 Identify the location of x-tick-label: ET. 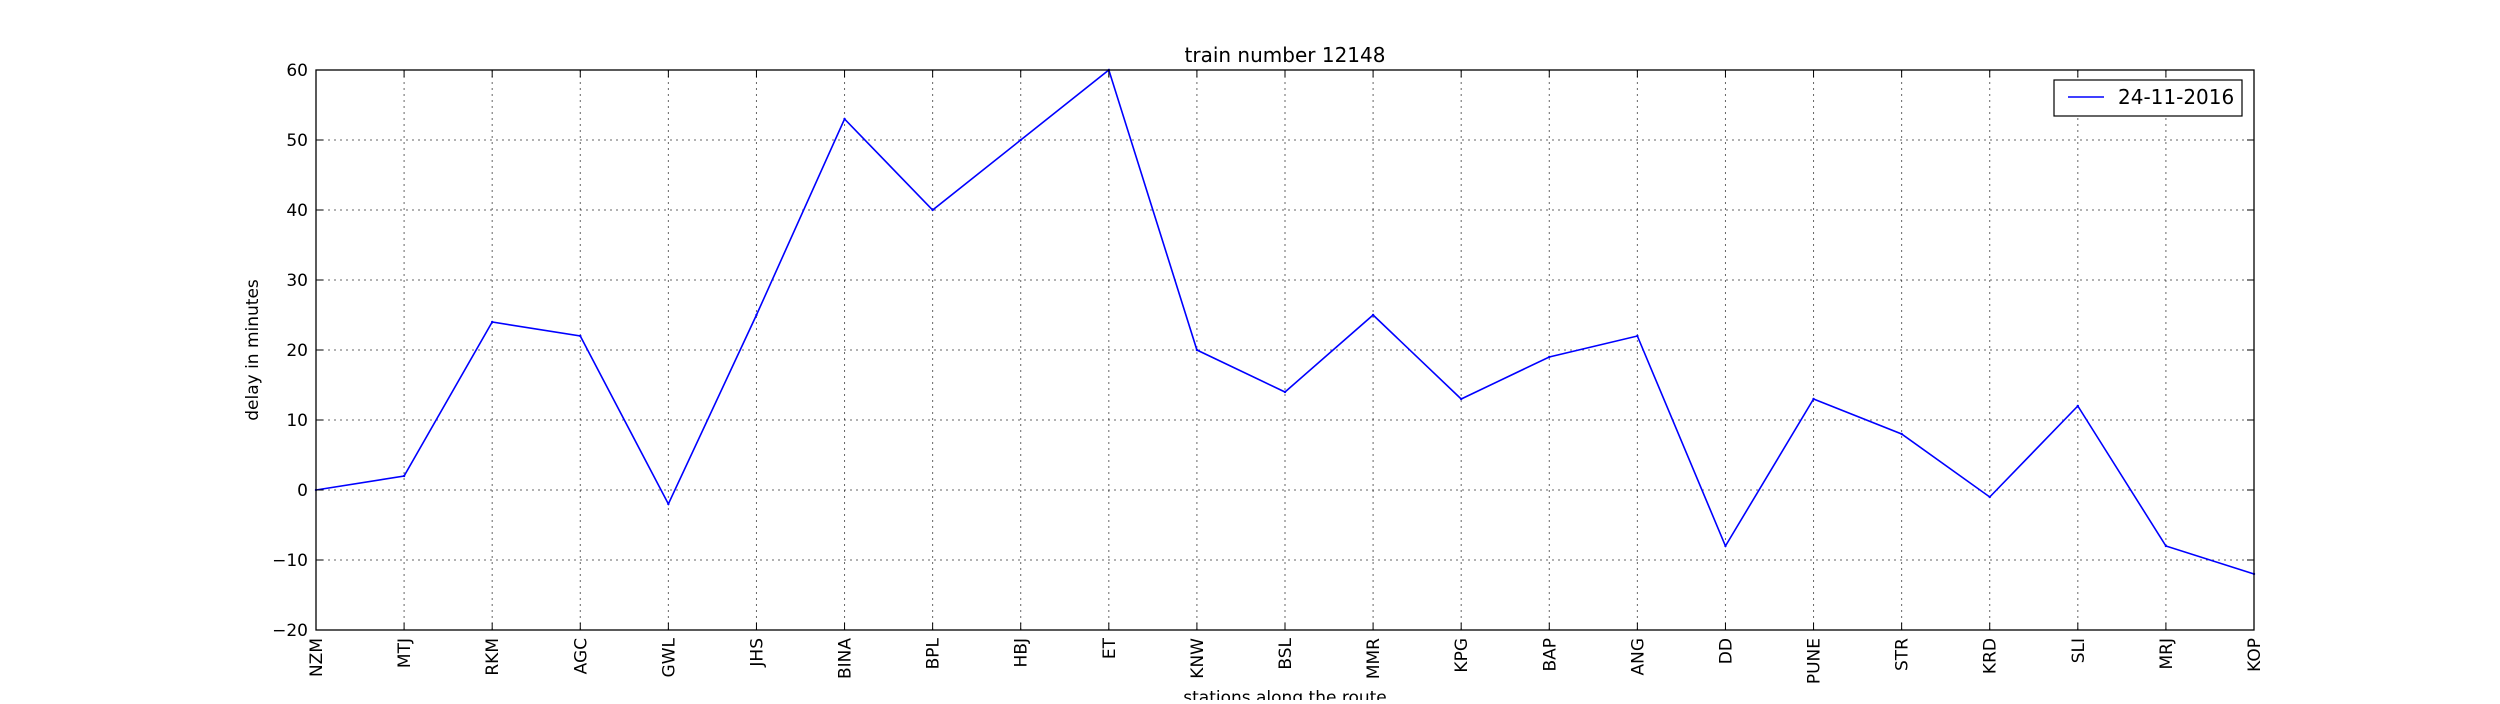
(1110, 648).